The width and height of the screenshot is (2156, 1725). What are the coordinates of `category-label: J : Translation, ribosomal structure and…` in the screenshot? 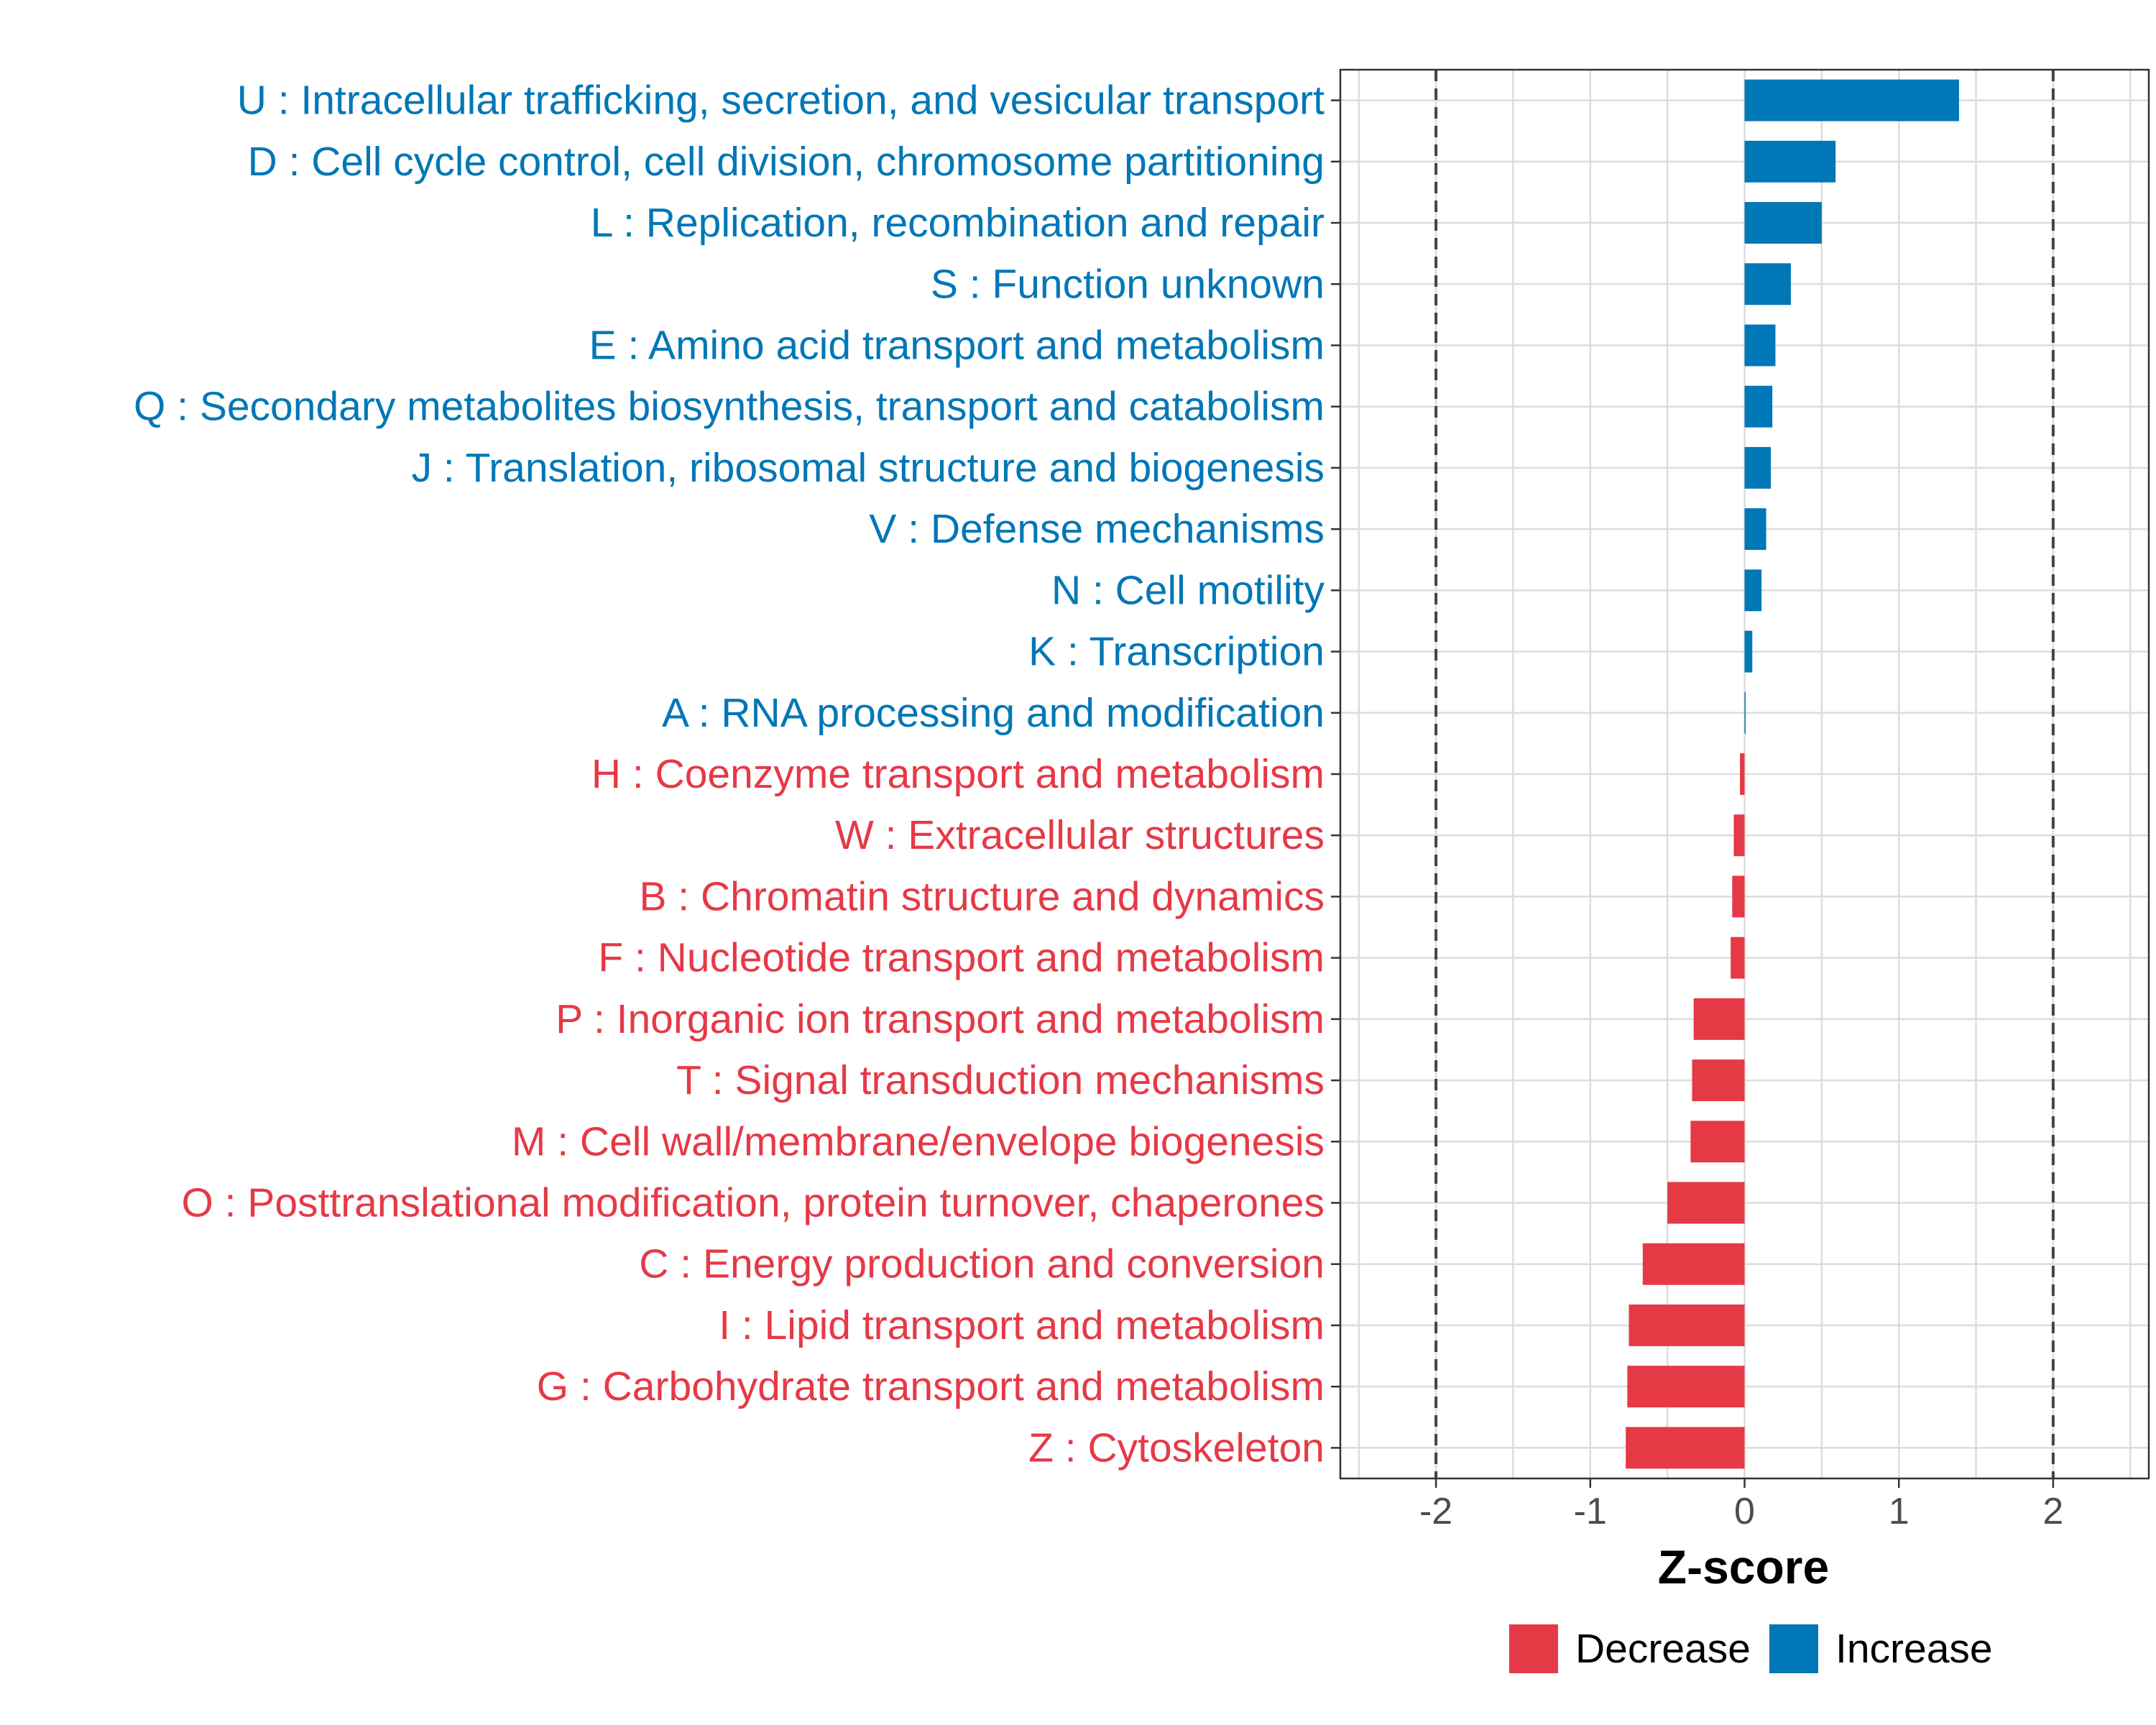 It's located at (868, 468).